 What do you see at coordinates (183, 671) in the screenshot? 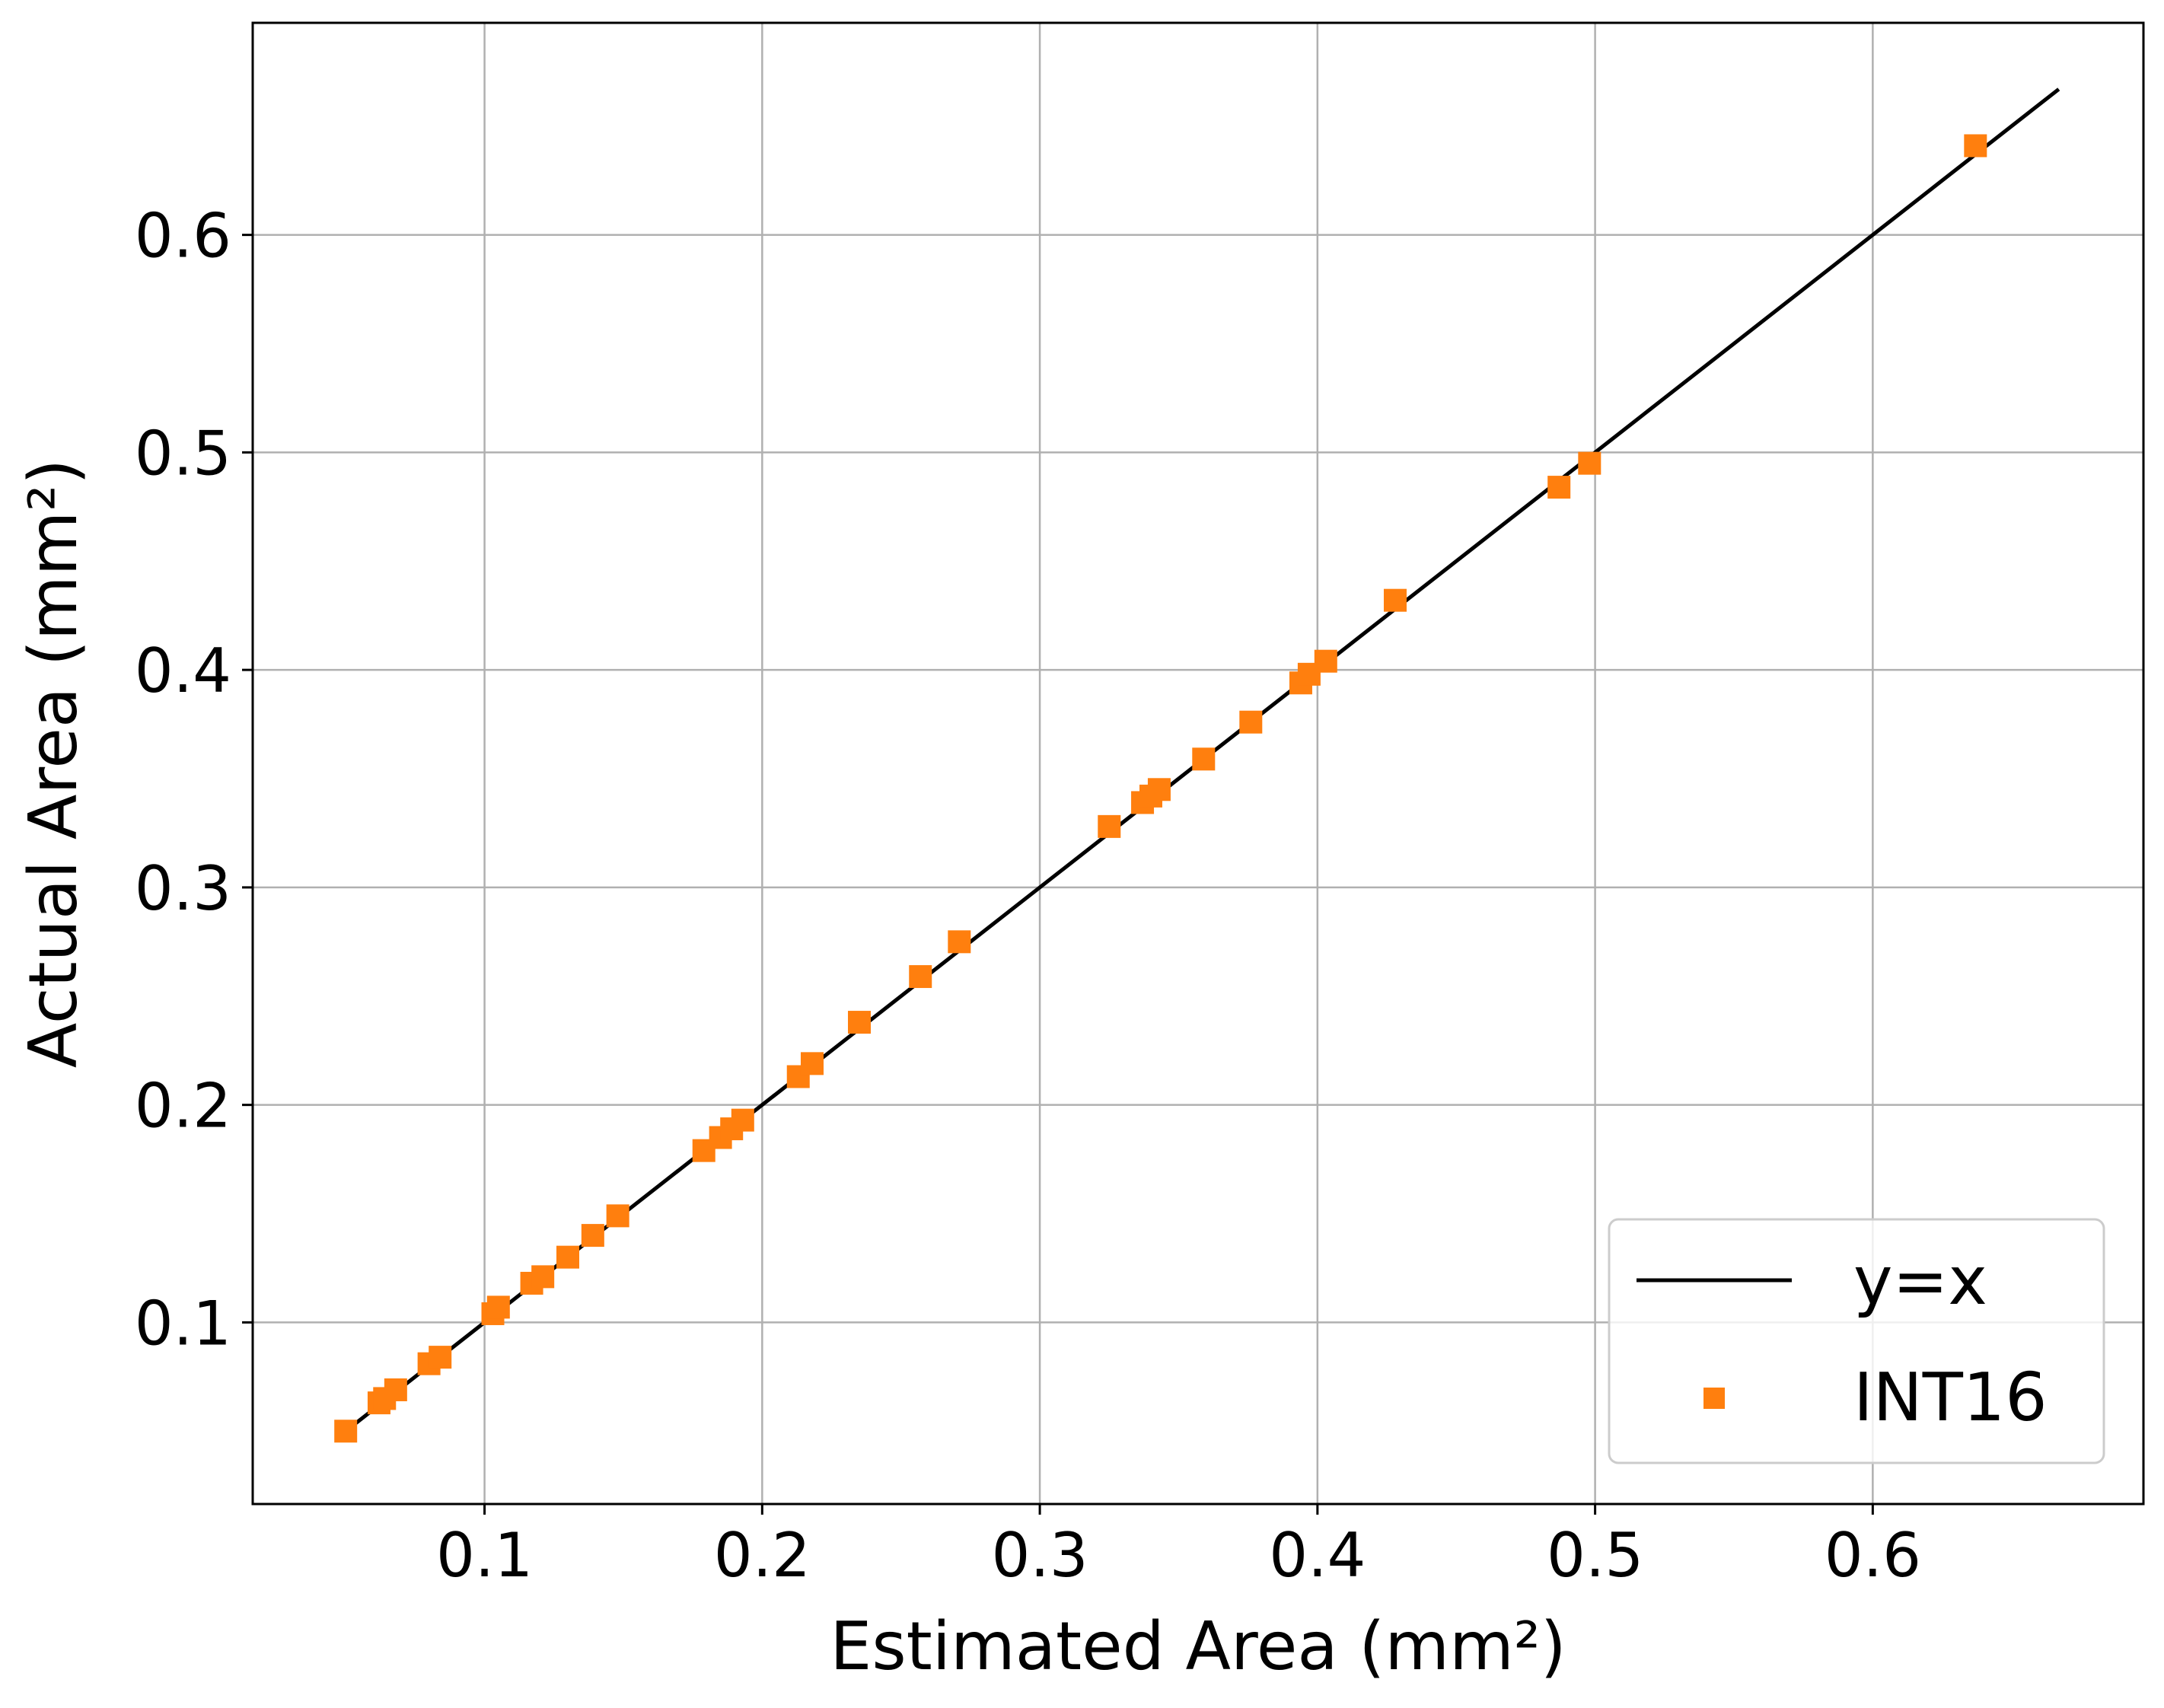
I see `y-tick-label: 0.4` at bounding box center [183, 671].